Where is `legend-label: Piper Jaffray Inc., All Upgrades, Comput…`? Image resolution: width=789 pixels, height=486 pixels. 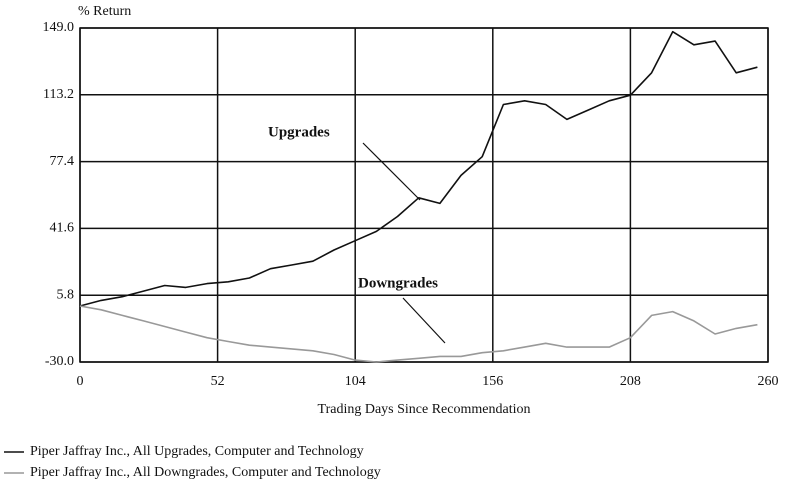 legend-label: Piper Jaffray Inc., All Upgrades, Comput… is located at coordinates (197, 451).